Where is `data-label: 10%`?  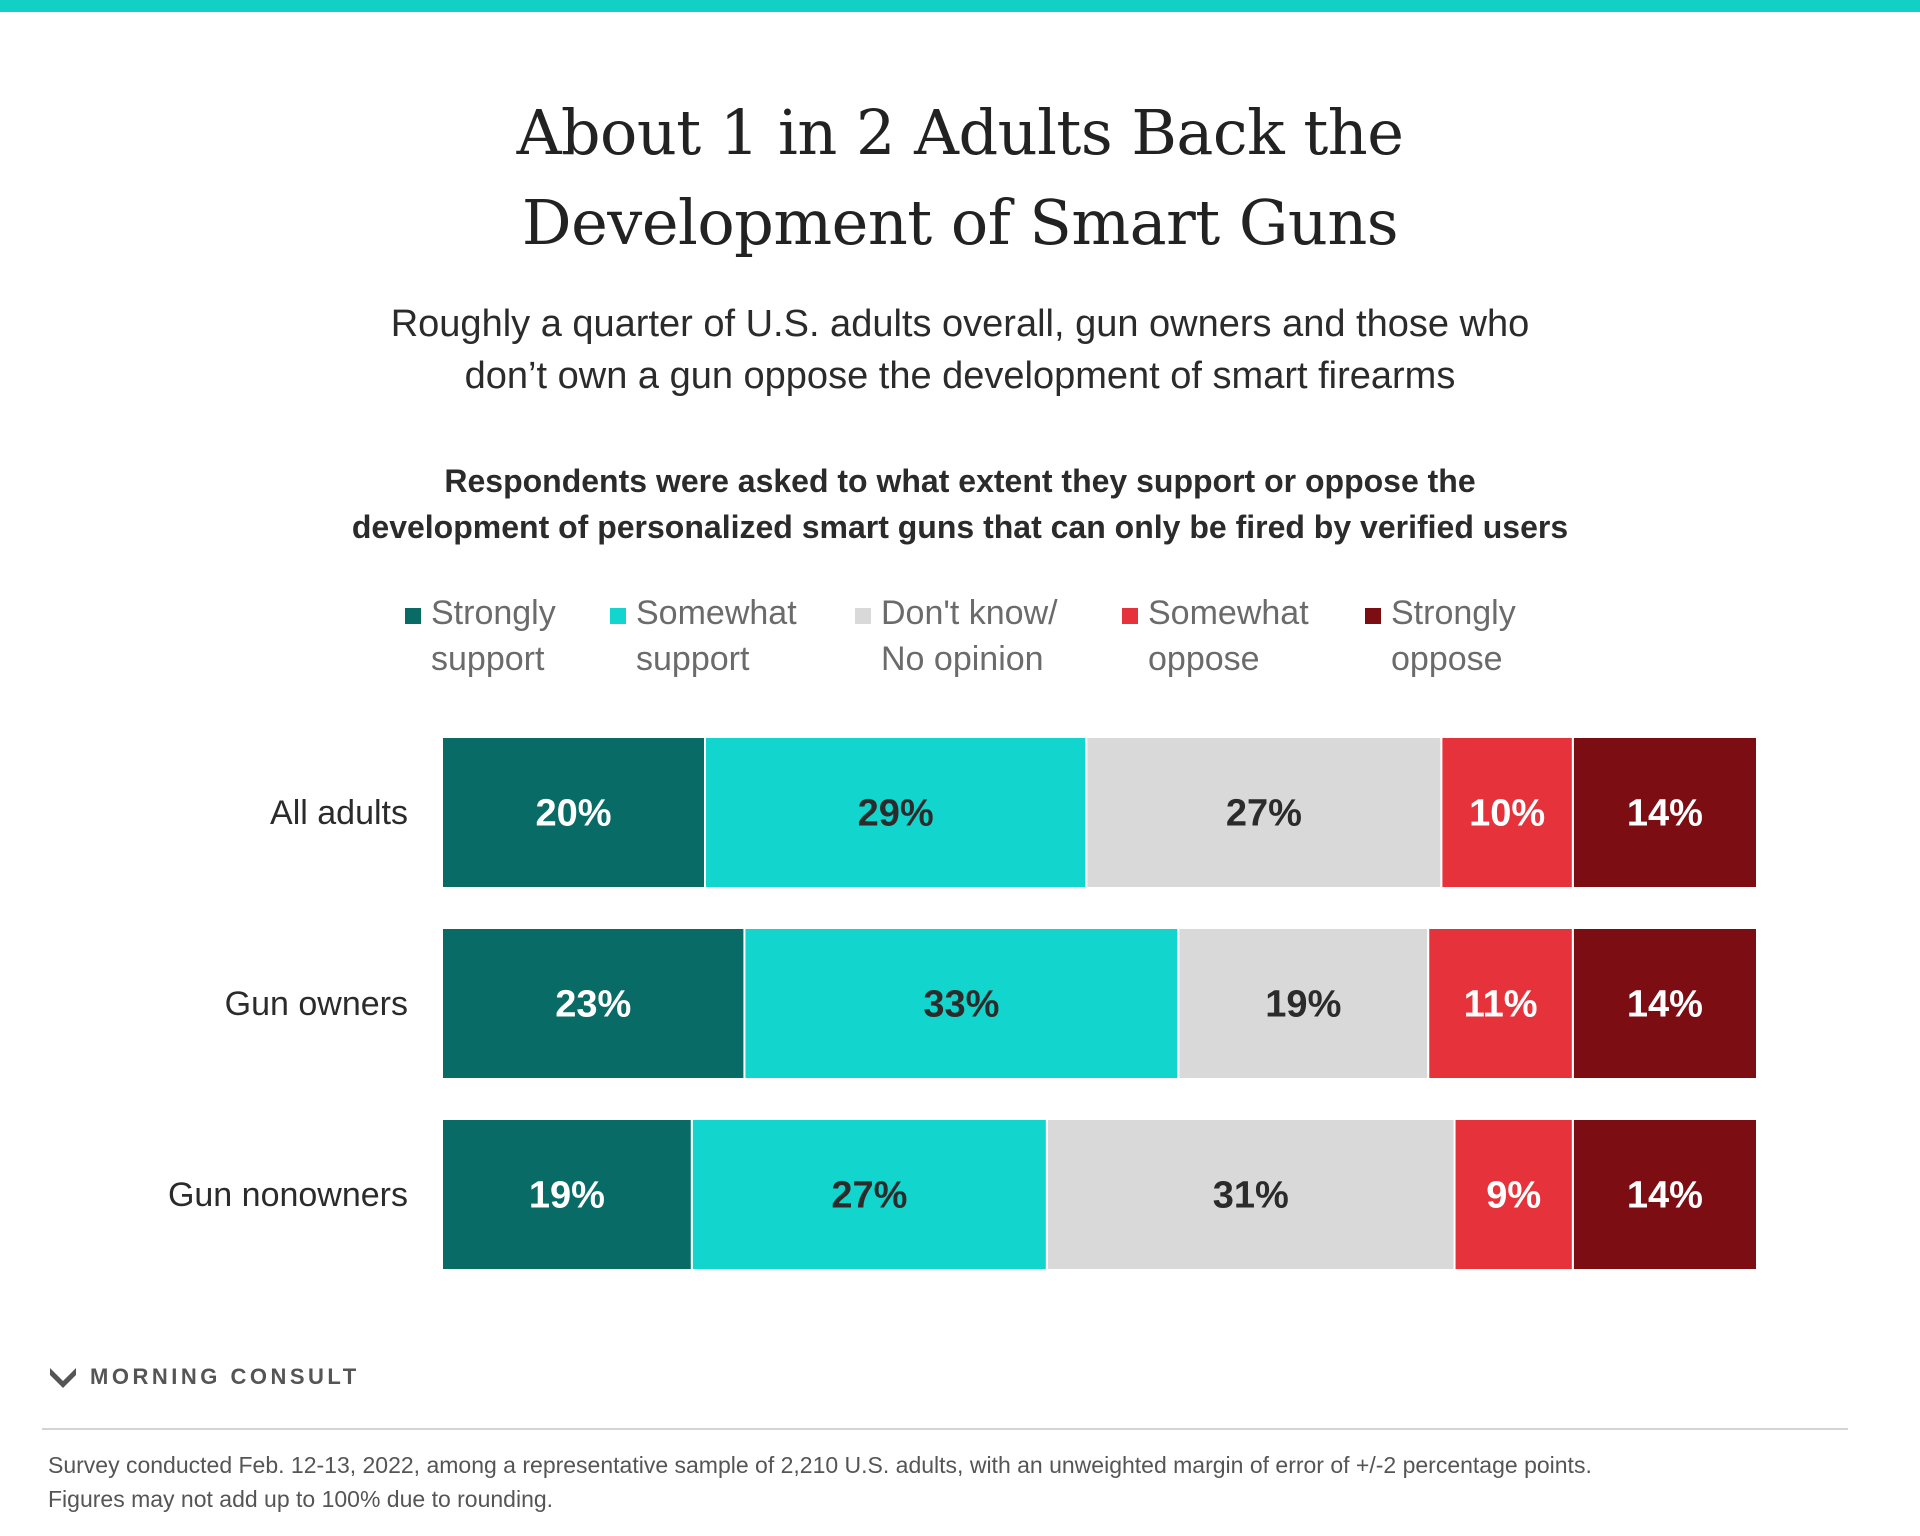 data-label: 10% is located at coordinates (1507, 814).